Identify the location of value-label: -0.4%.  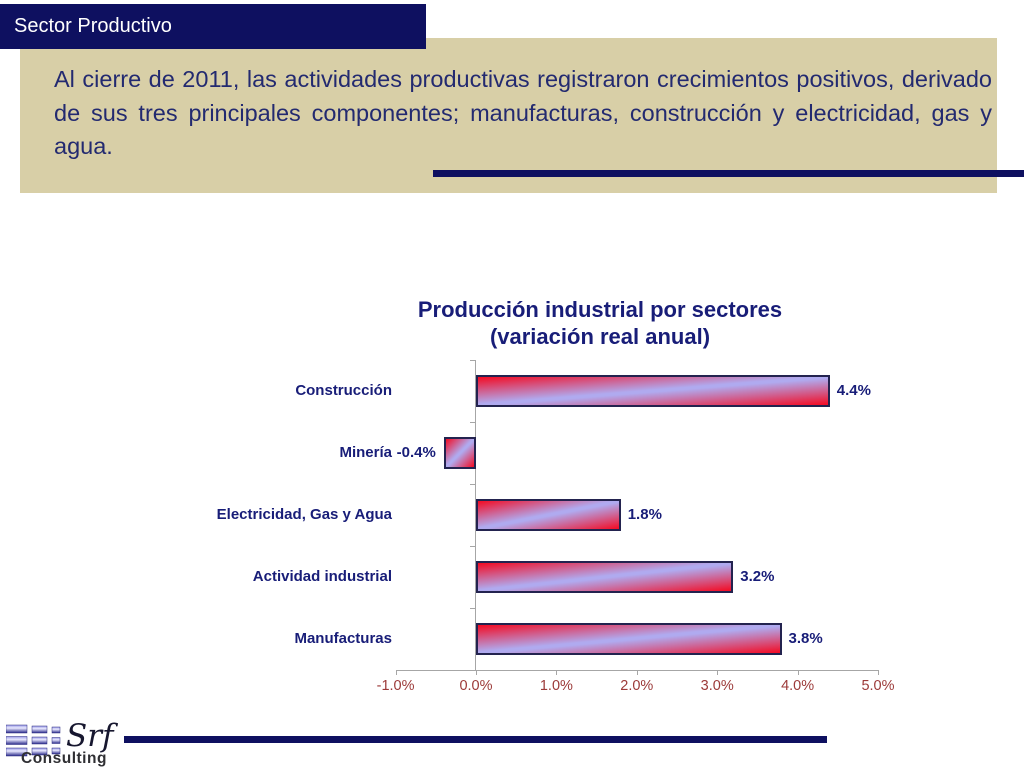
(416, 452).